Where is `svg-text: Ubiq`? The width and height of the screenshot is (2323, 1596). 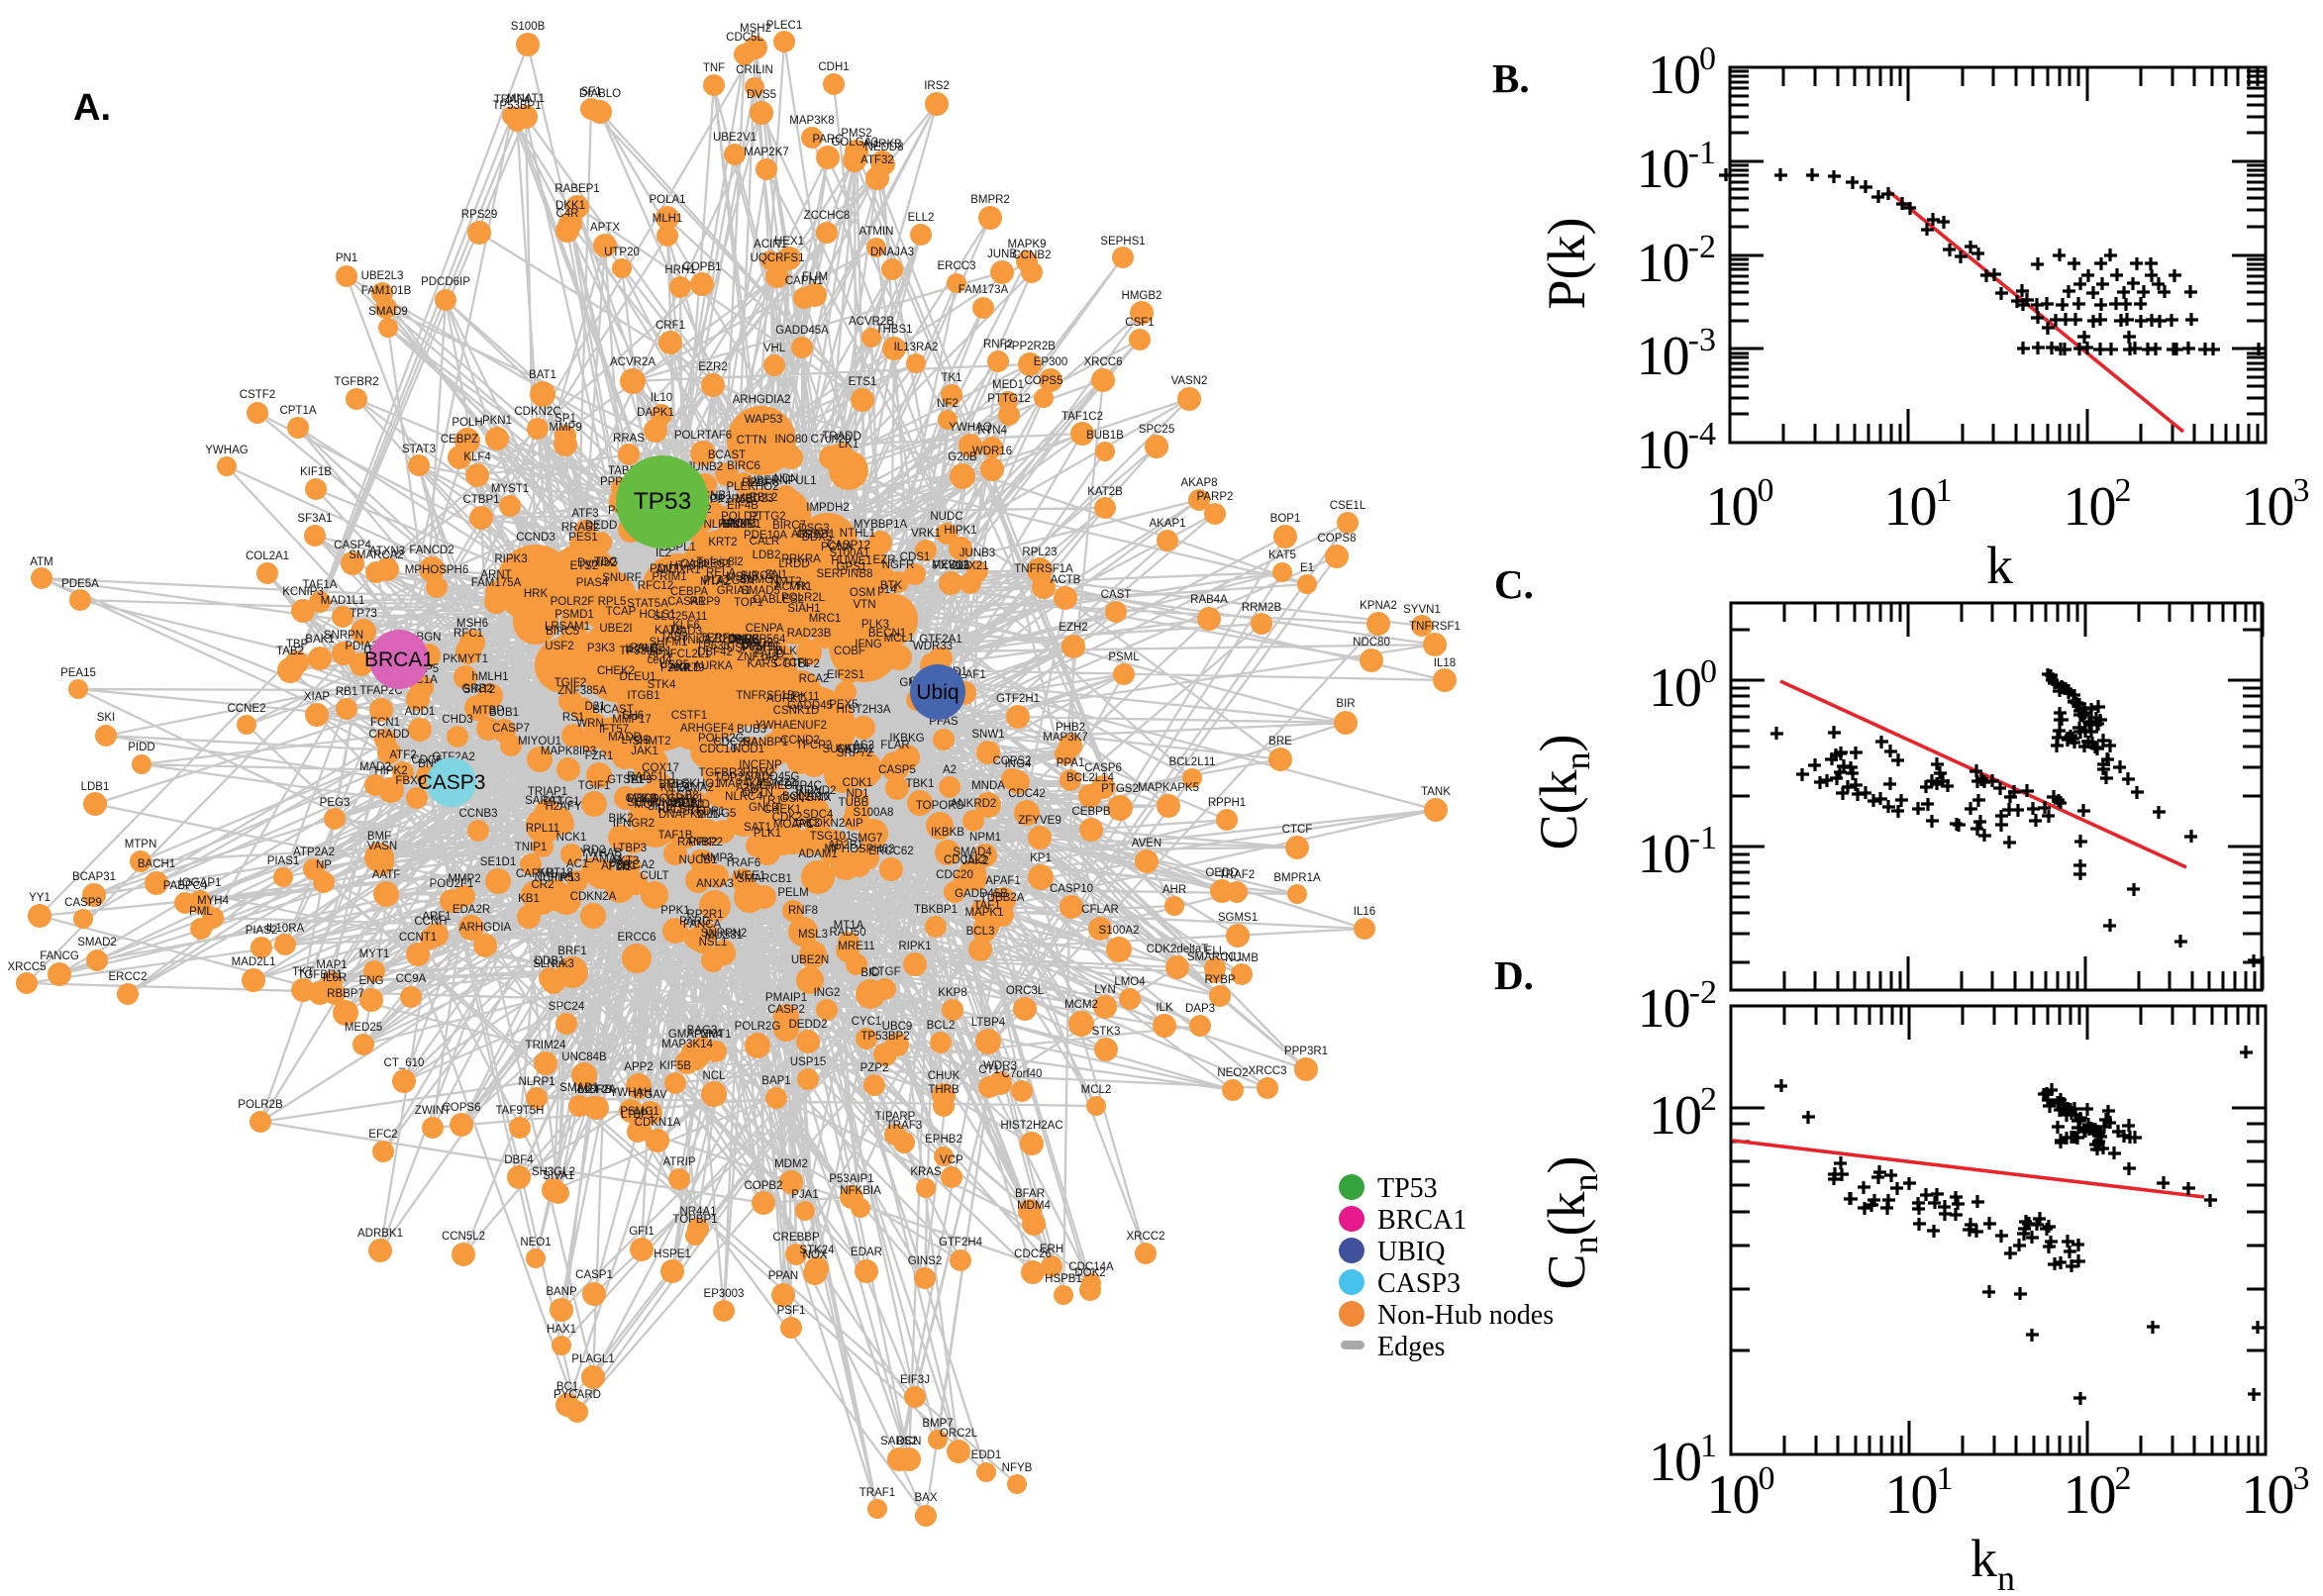
svg-text: Ubiq is located at coordinates (937, 692).